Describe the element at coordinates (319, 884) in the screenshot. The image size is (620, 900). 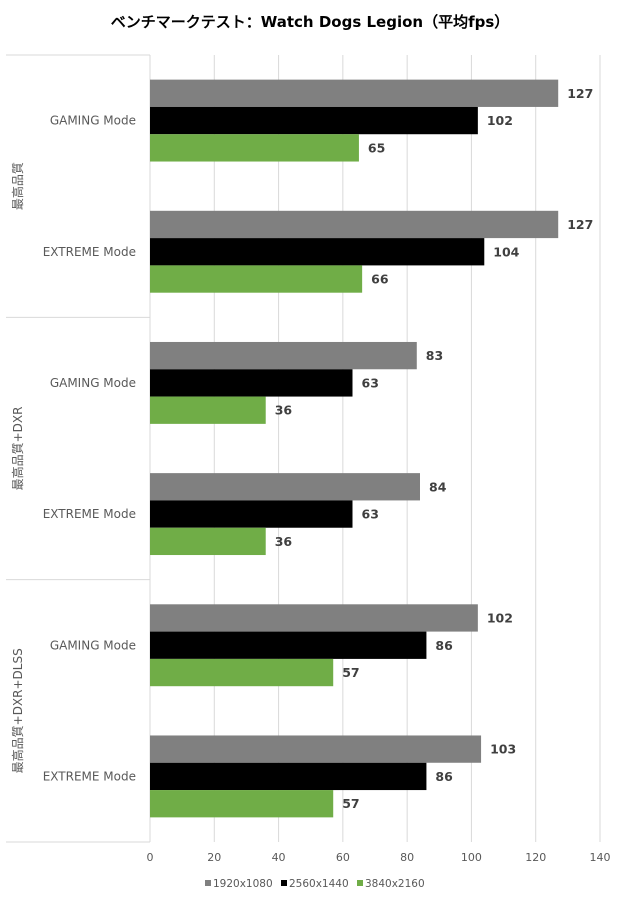
I see `legend-label: 2560x1440` at that location.